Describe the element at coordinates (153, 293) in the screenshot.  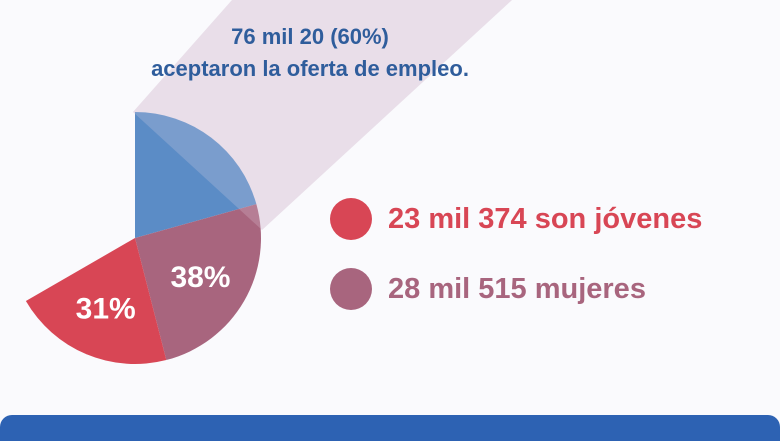
I see `pie-slice-labels: 38% 31%` at that location.